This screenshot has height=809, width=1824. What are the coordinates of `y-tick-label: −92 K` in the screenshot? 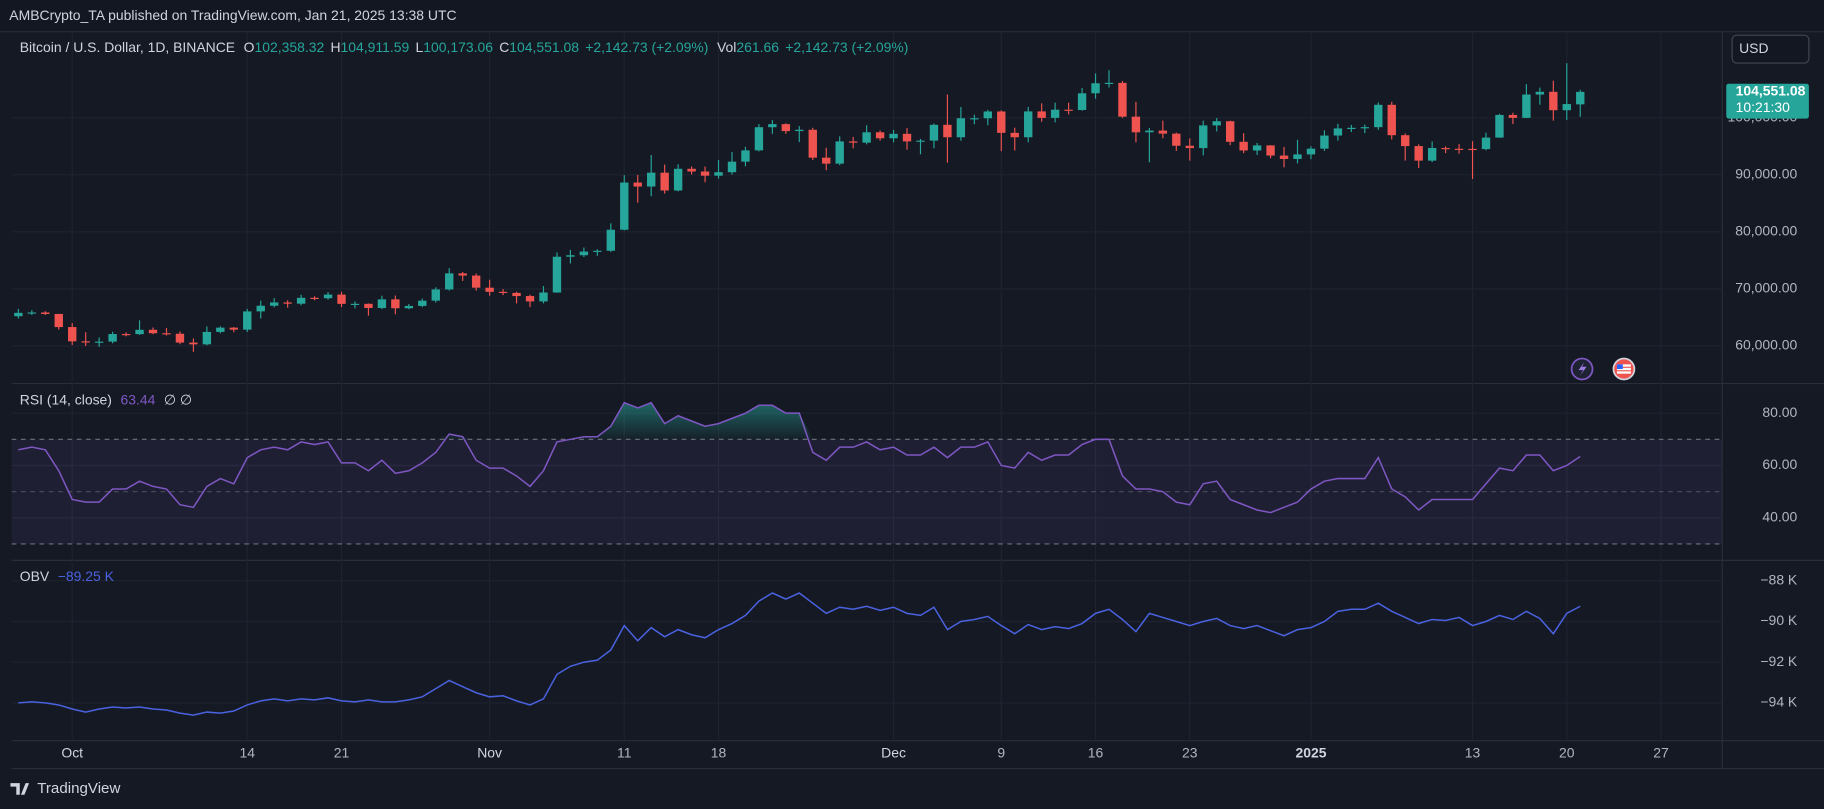 It's located at (1779, 661).